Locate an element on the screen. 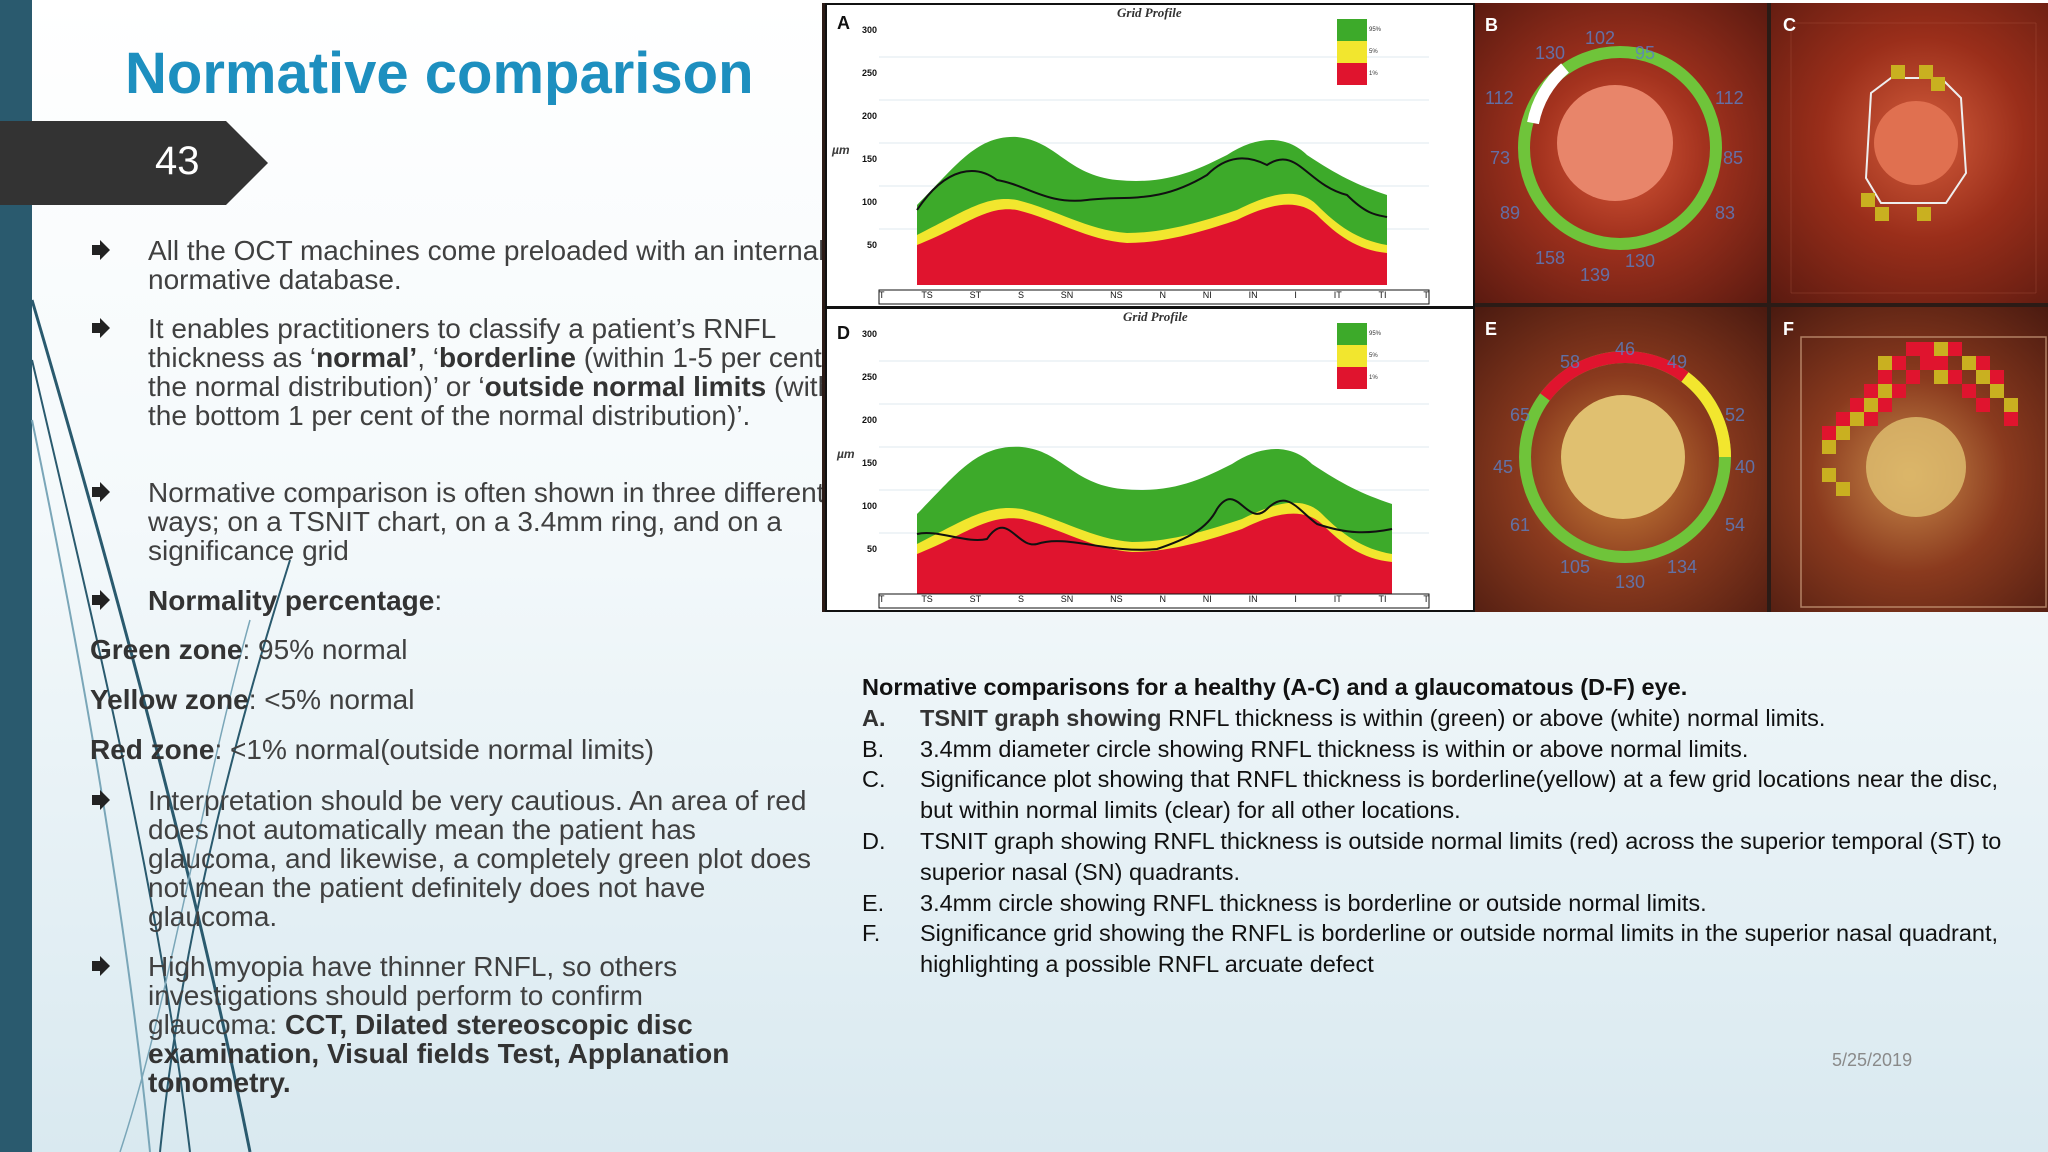  panel-label-d: D is located at coordinates (843, 333).